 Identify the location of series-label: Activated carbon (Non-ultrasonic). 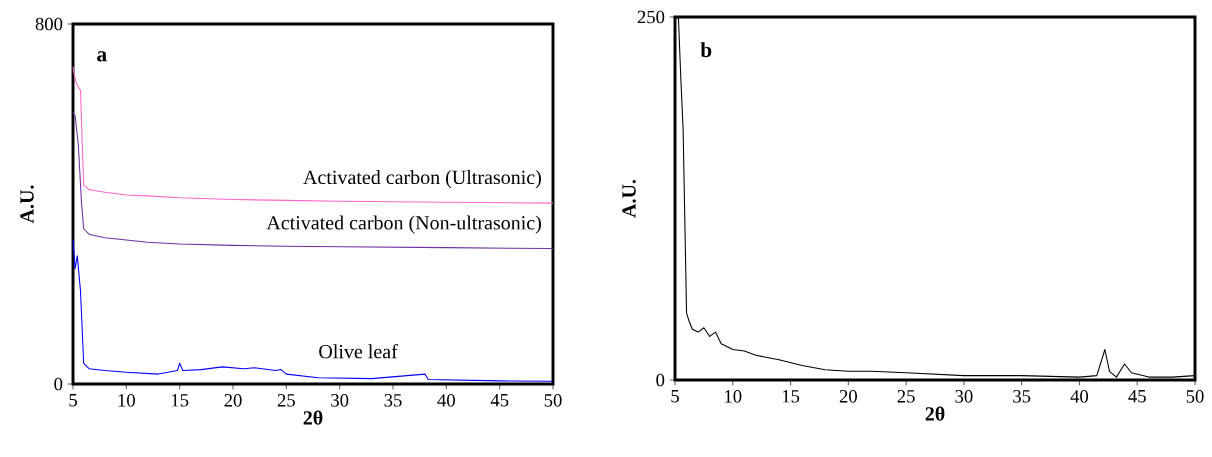
(403, 224).